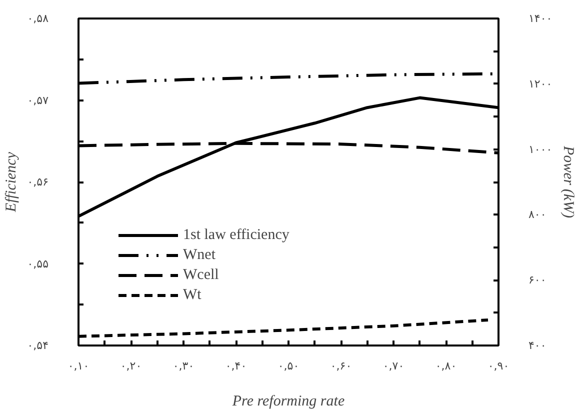  Describe the element at coordinates (341, 366) in the screenshot. I see `x-tick-label: ۰,۶۰` at that location.